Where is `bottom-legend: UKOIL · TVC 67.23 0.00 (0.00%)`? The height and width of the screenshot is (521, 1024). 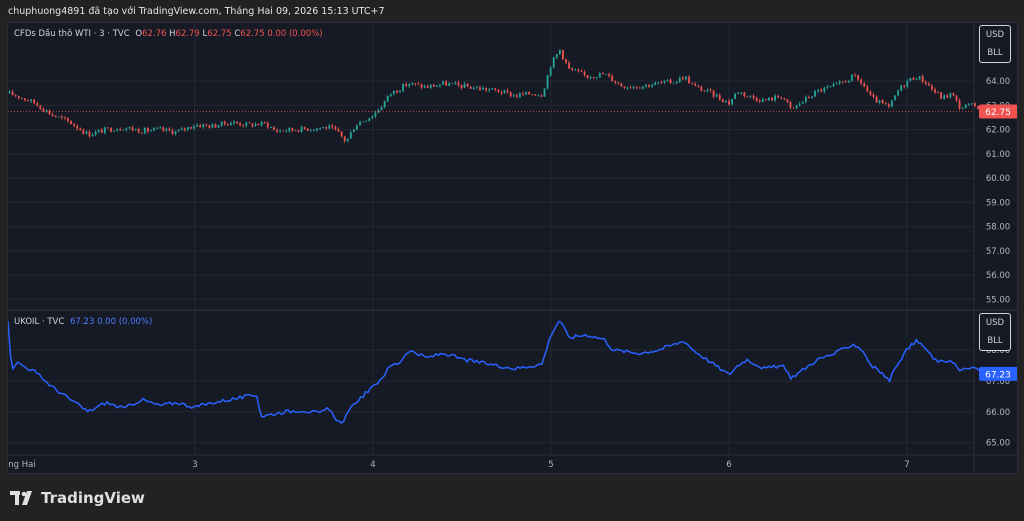
bottom-legend: UKOIL · TVC 67.23 0.00 (0.00%) is located at coordinates (83, 322).